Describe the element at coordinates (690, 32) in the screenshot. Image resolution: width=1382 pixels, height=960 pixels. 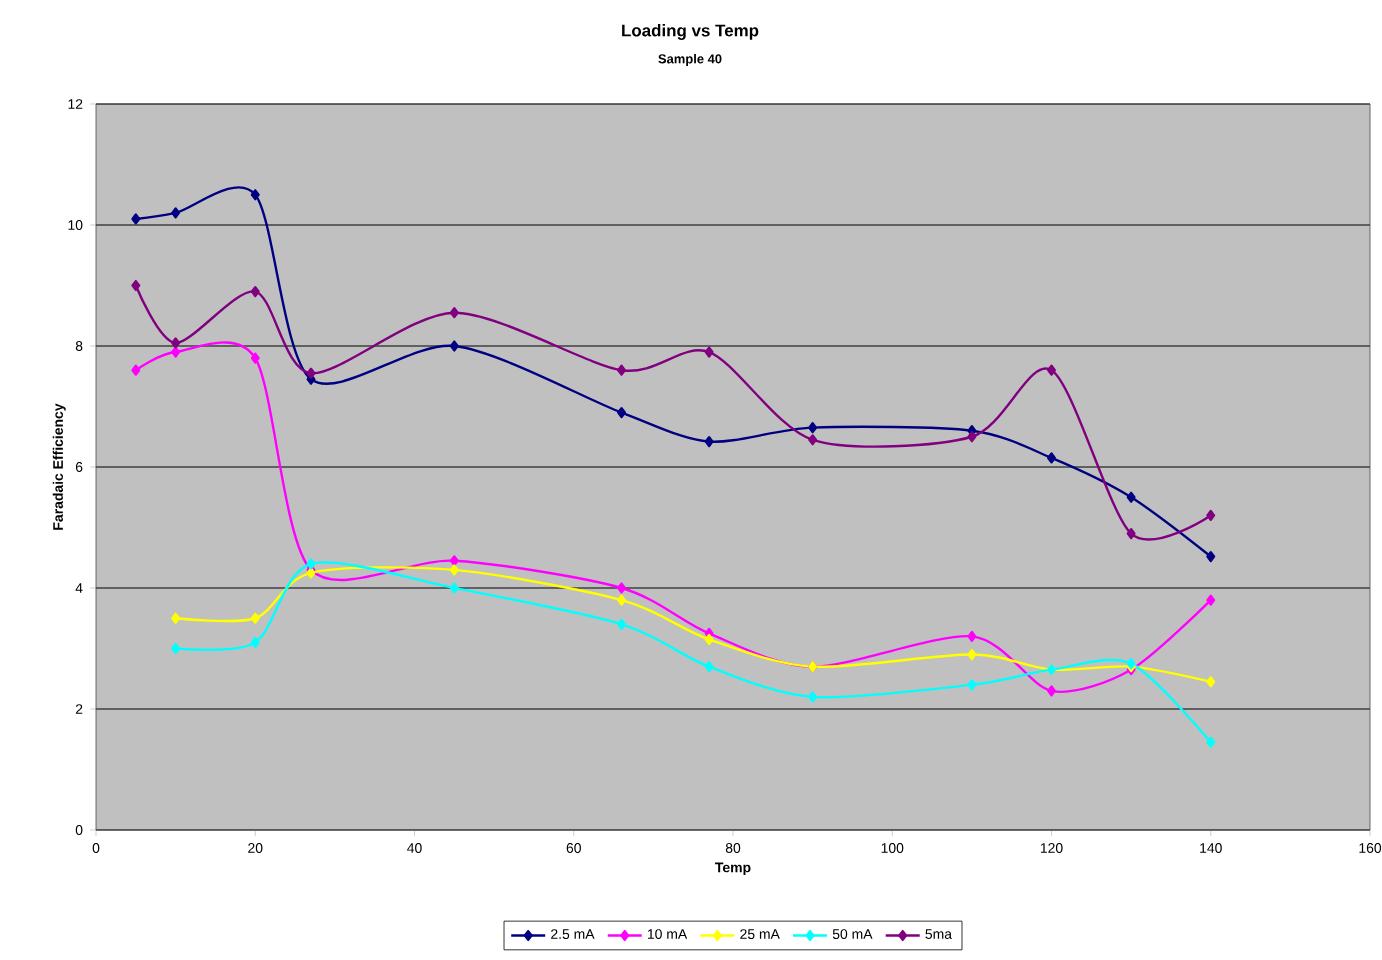
I see `chart-title: Loading vs Temp` at that location.